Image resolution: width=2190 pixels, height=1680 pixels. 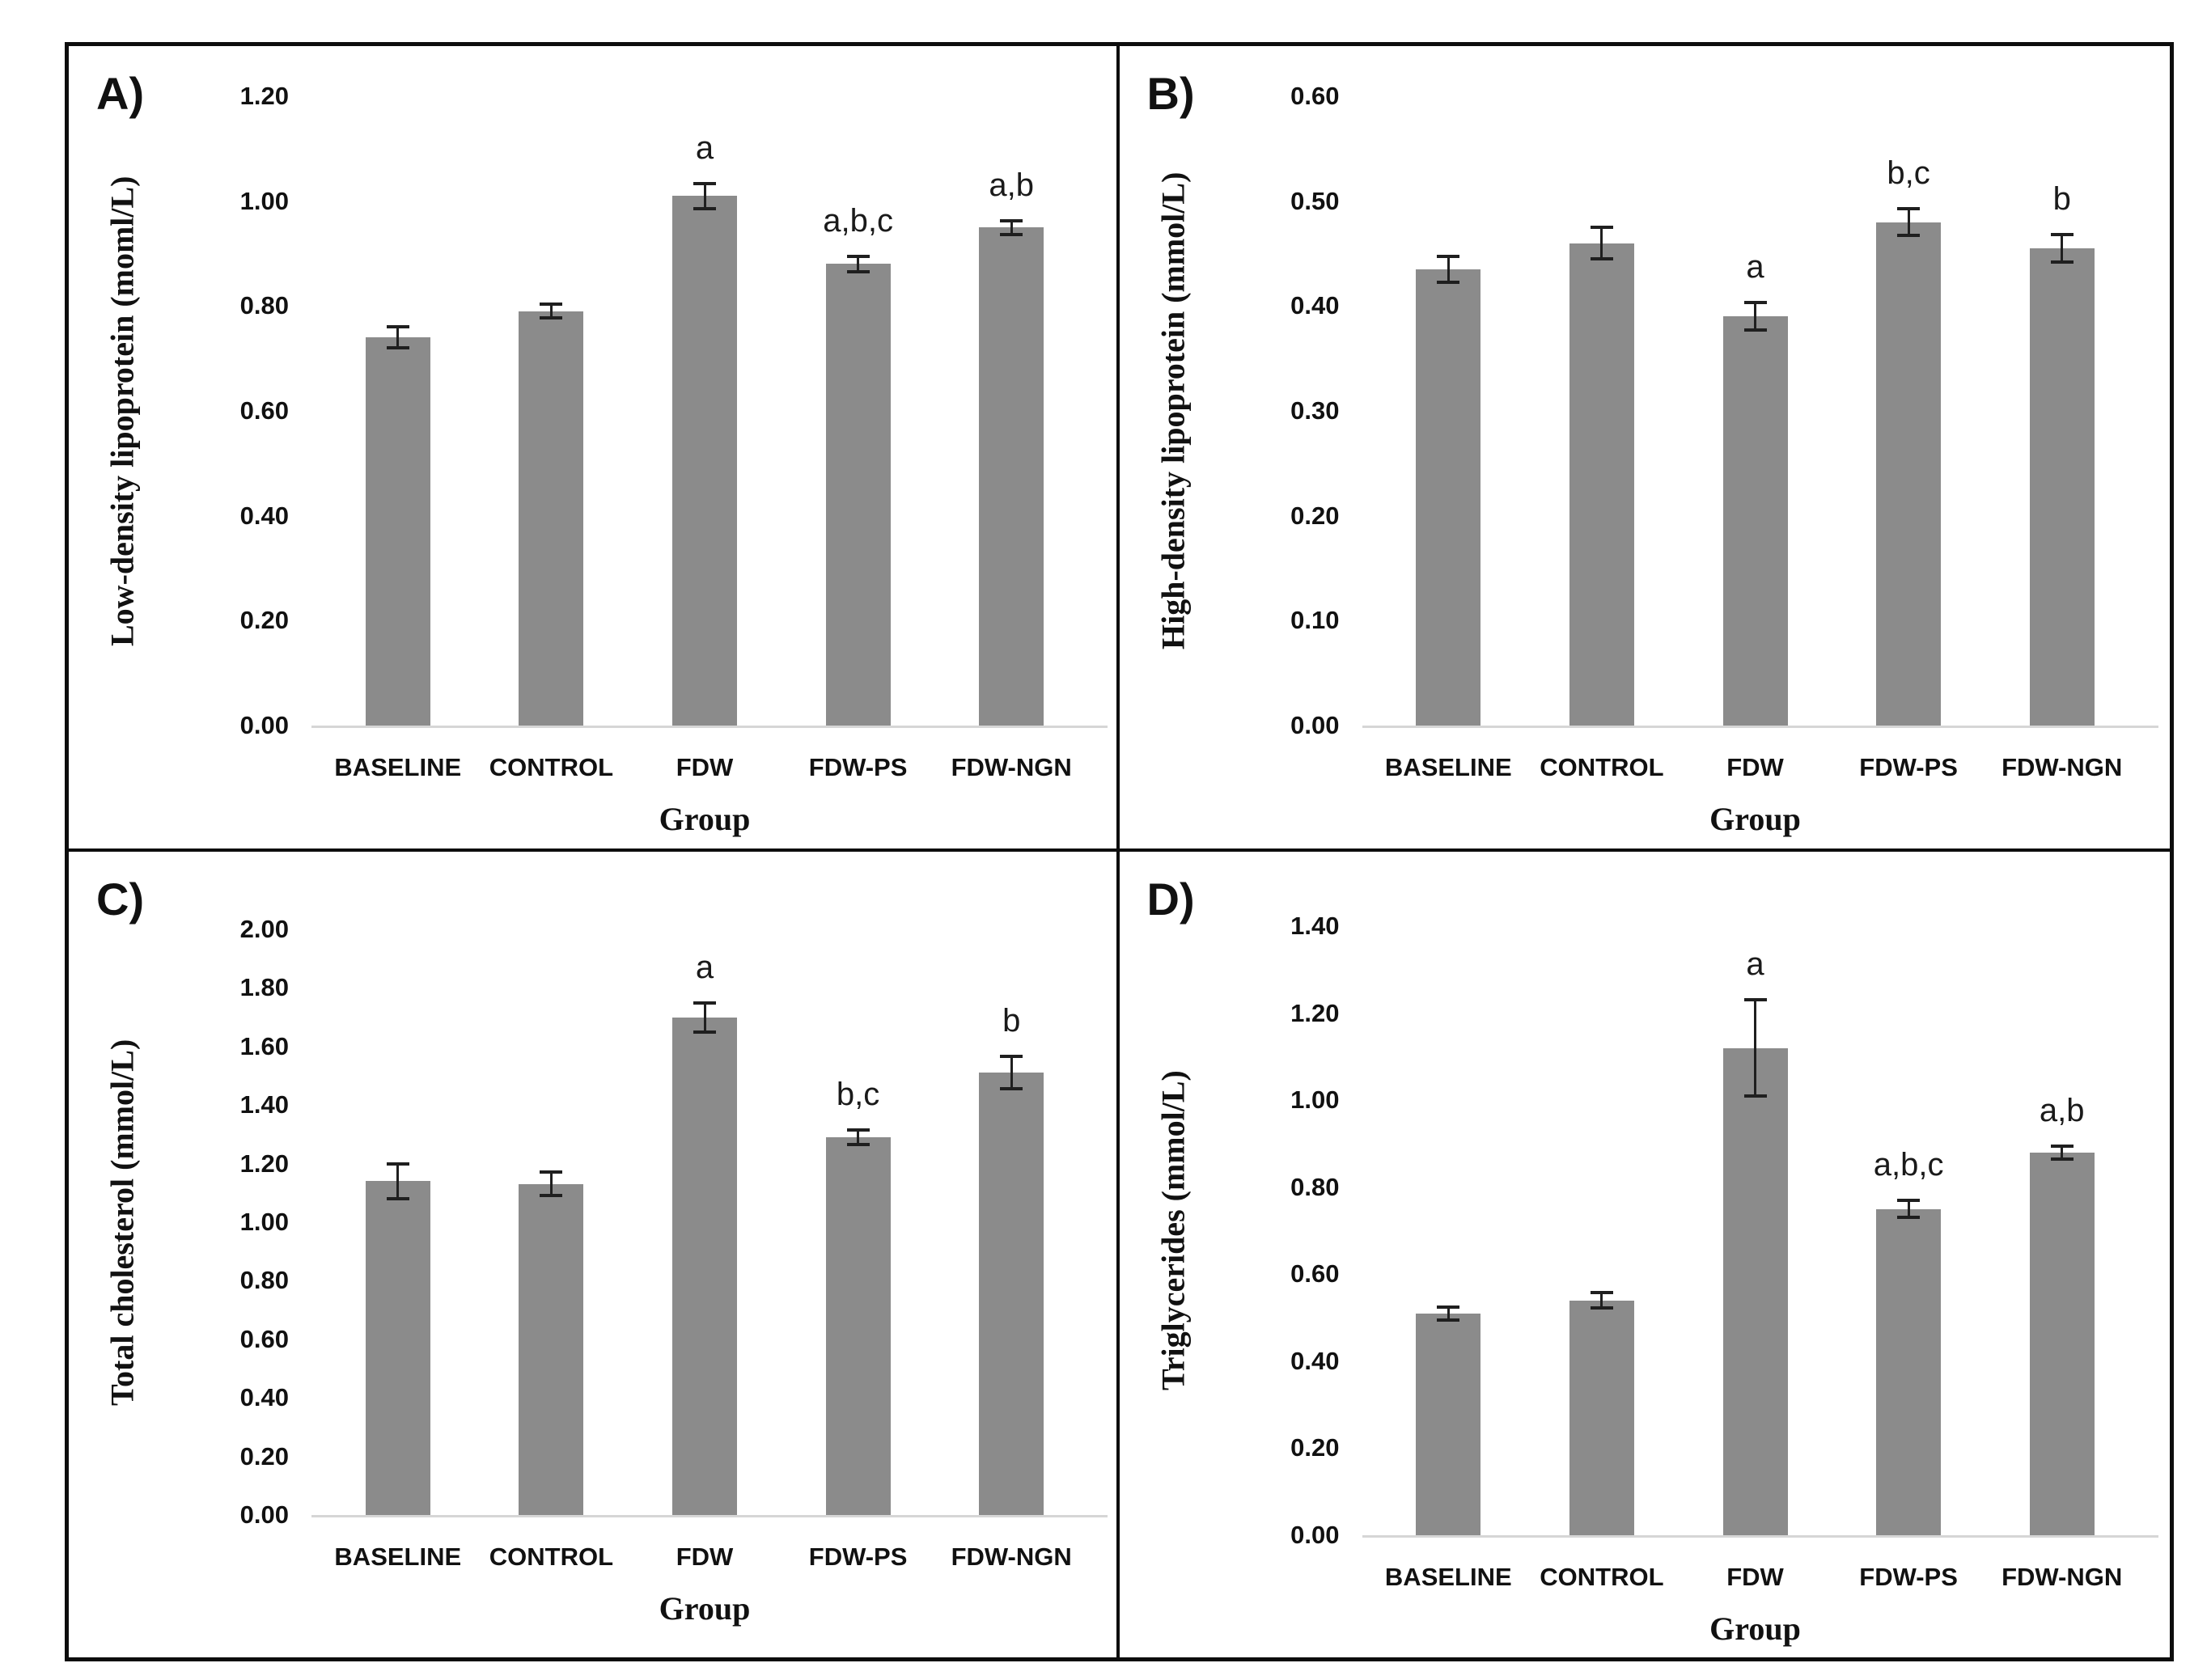 I want to click on significance-annotation: b, so click(x=1011, y=1021).